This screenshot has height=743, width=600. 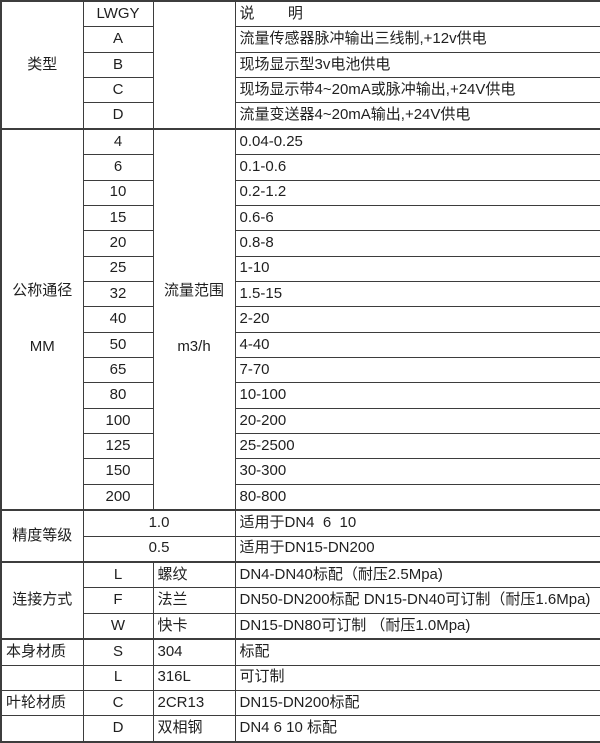 I want to click on table-row: B 现场显示型3v电池供电, so click(x=300, y=65).